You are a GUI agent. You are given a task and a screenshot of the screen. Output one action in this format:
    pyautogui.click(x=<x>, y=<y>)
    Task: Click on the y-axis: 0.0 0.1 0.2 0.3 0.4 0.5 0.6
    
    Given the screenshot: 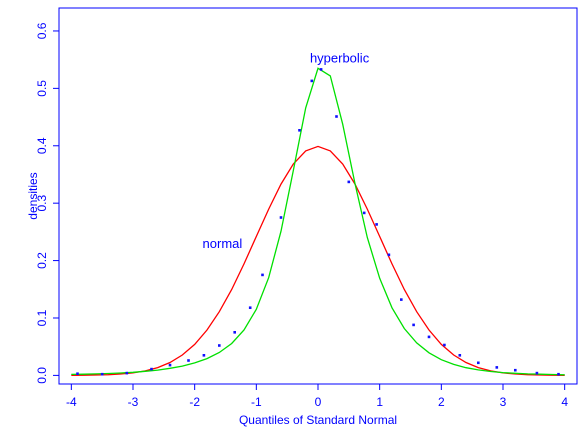 What is the action you would take?
    pyautogui.click(x=47, y=203)
    